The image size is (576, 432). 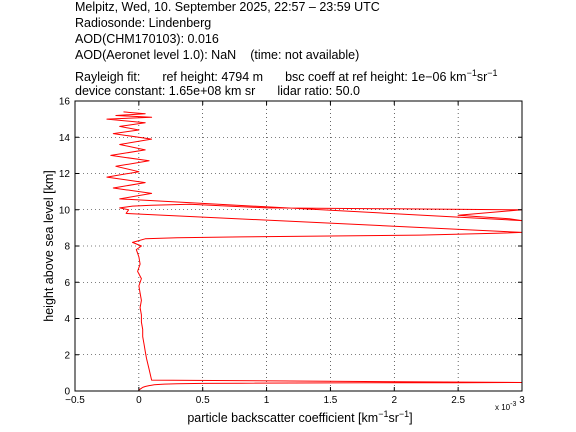 I want to click on y-tick-label: 16, so click(x=65, y=102).